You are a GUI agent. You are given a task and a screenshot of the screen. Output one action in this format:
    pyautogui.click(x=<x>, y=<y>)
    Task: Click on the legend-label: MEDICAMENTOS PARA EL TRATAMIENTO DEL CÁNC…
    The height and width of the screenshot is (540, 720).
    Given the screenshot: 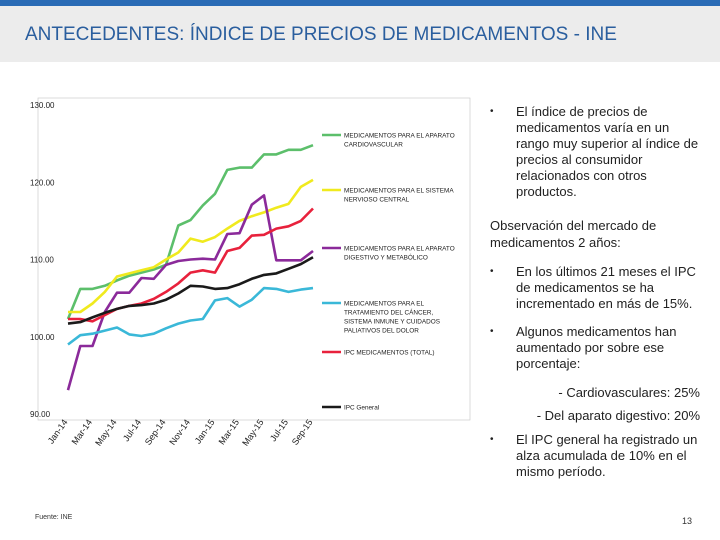 What is the action you would take?
    pyautogui.click(x=392, y=318)
    